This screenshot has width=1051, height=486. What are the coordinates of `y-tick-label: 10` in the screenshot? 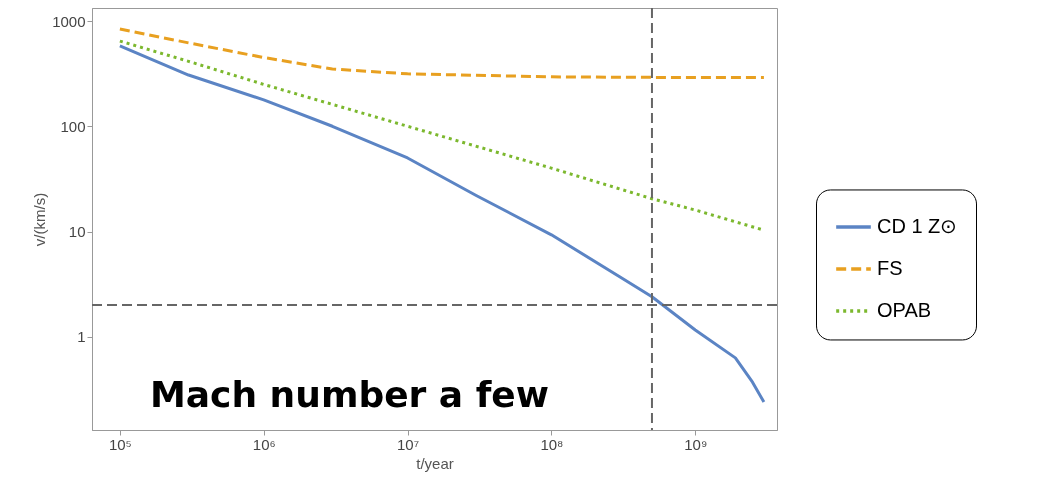 It's located at (77, 232).